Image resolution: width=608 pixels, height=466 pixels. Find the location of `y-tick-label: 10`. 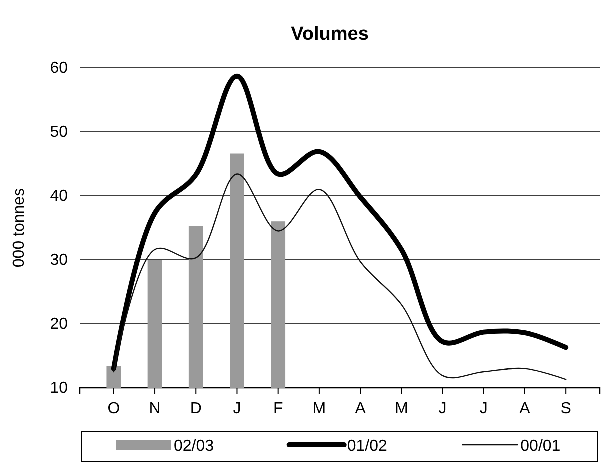

y-tick-label: 10 is located at coordinates (59, 389).